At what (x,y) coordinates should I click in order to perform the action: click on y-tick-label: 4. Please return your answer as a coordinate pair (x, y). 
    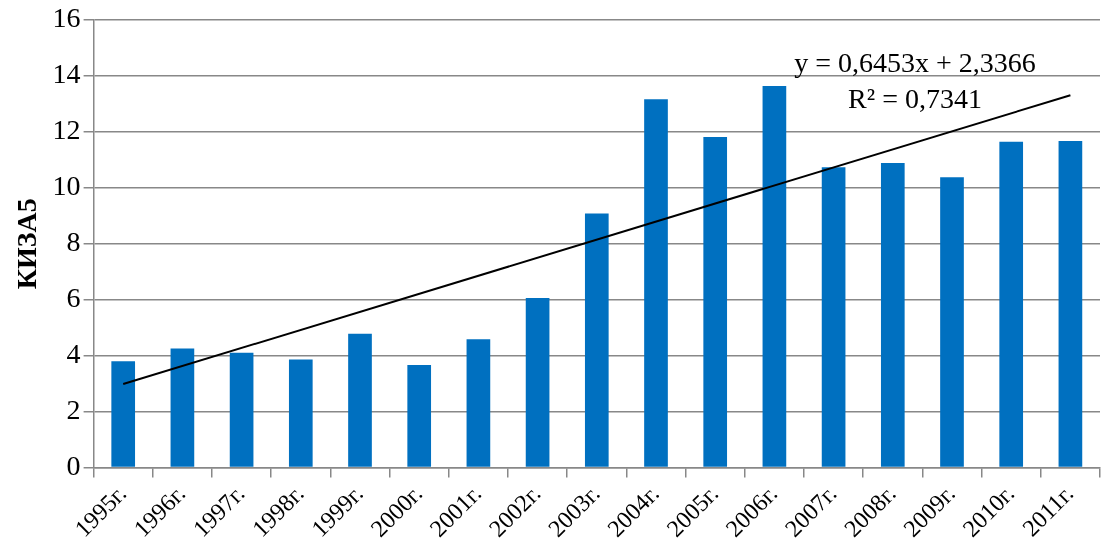
    Looking at the image, I should click on (73, 353).